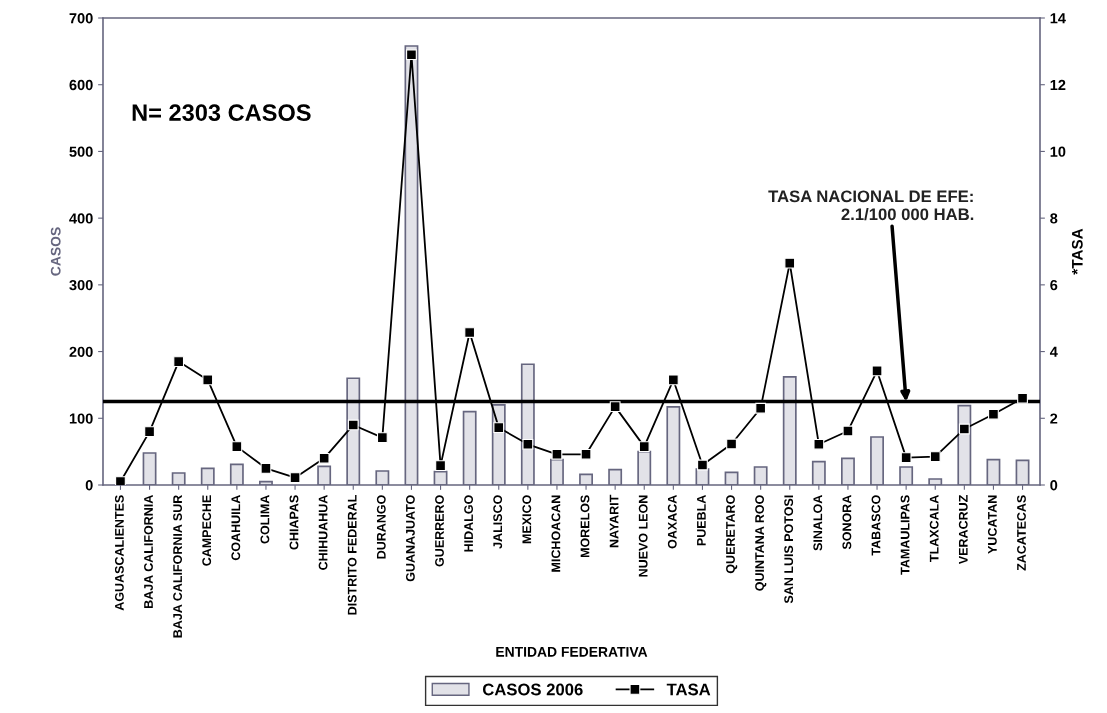  I want to click on legend-label: CASOS 2006, so click(532, 689).